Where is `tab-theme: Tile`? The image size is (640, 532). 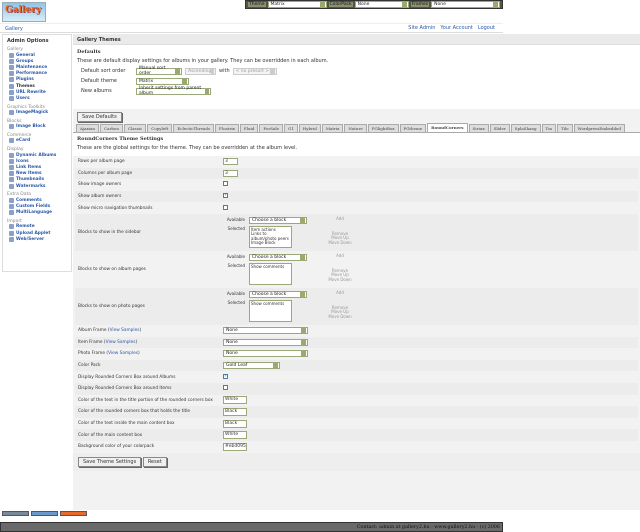
tab-theme: Tile is located at coordinates (565, 128).